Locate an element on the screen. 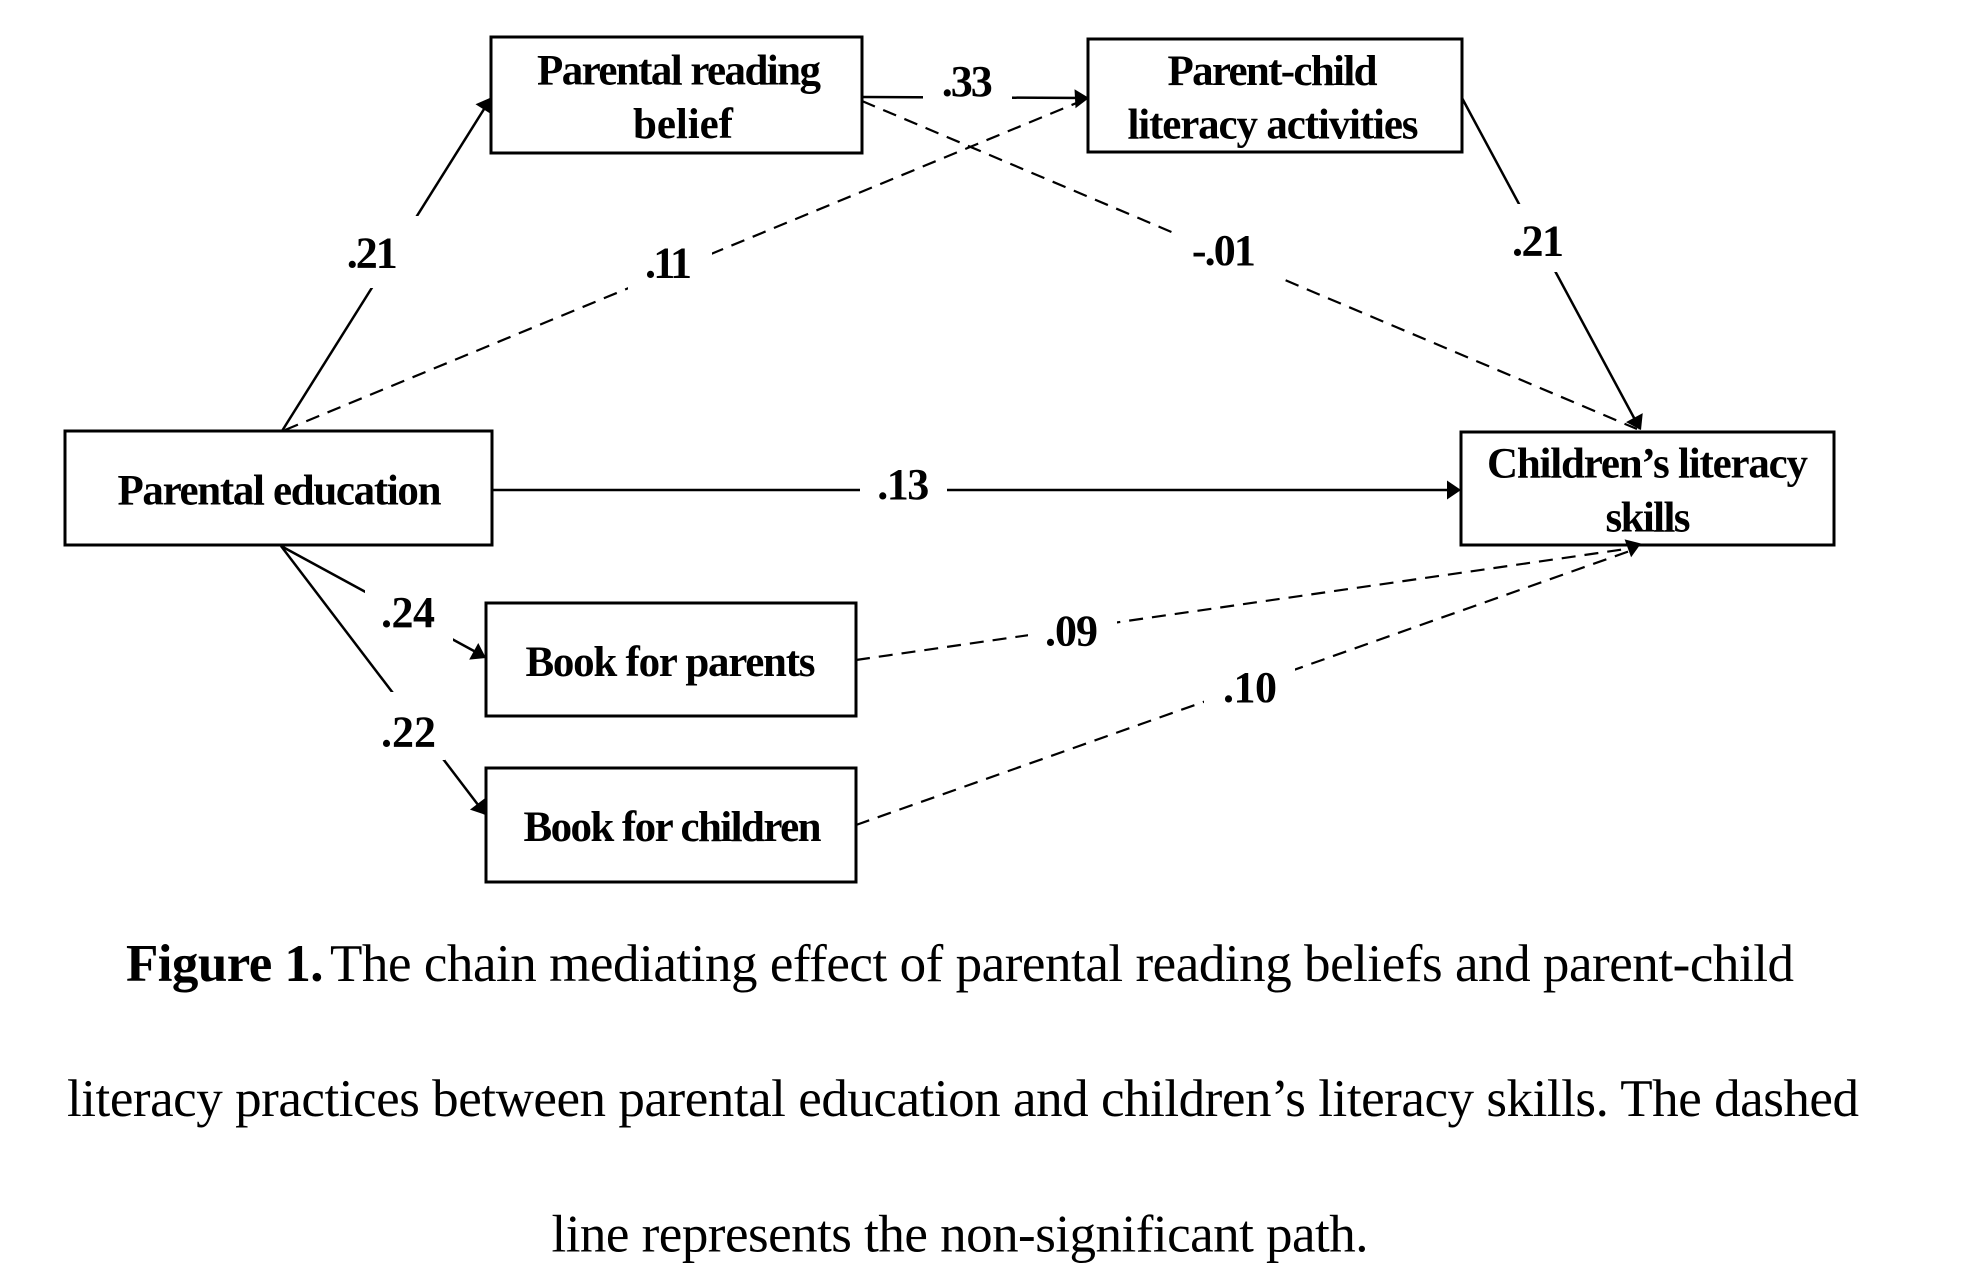 This screenshot has width=1987, height=1276. svg-text: Parent-child is located at coordinates (1273, 71).